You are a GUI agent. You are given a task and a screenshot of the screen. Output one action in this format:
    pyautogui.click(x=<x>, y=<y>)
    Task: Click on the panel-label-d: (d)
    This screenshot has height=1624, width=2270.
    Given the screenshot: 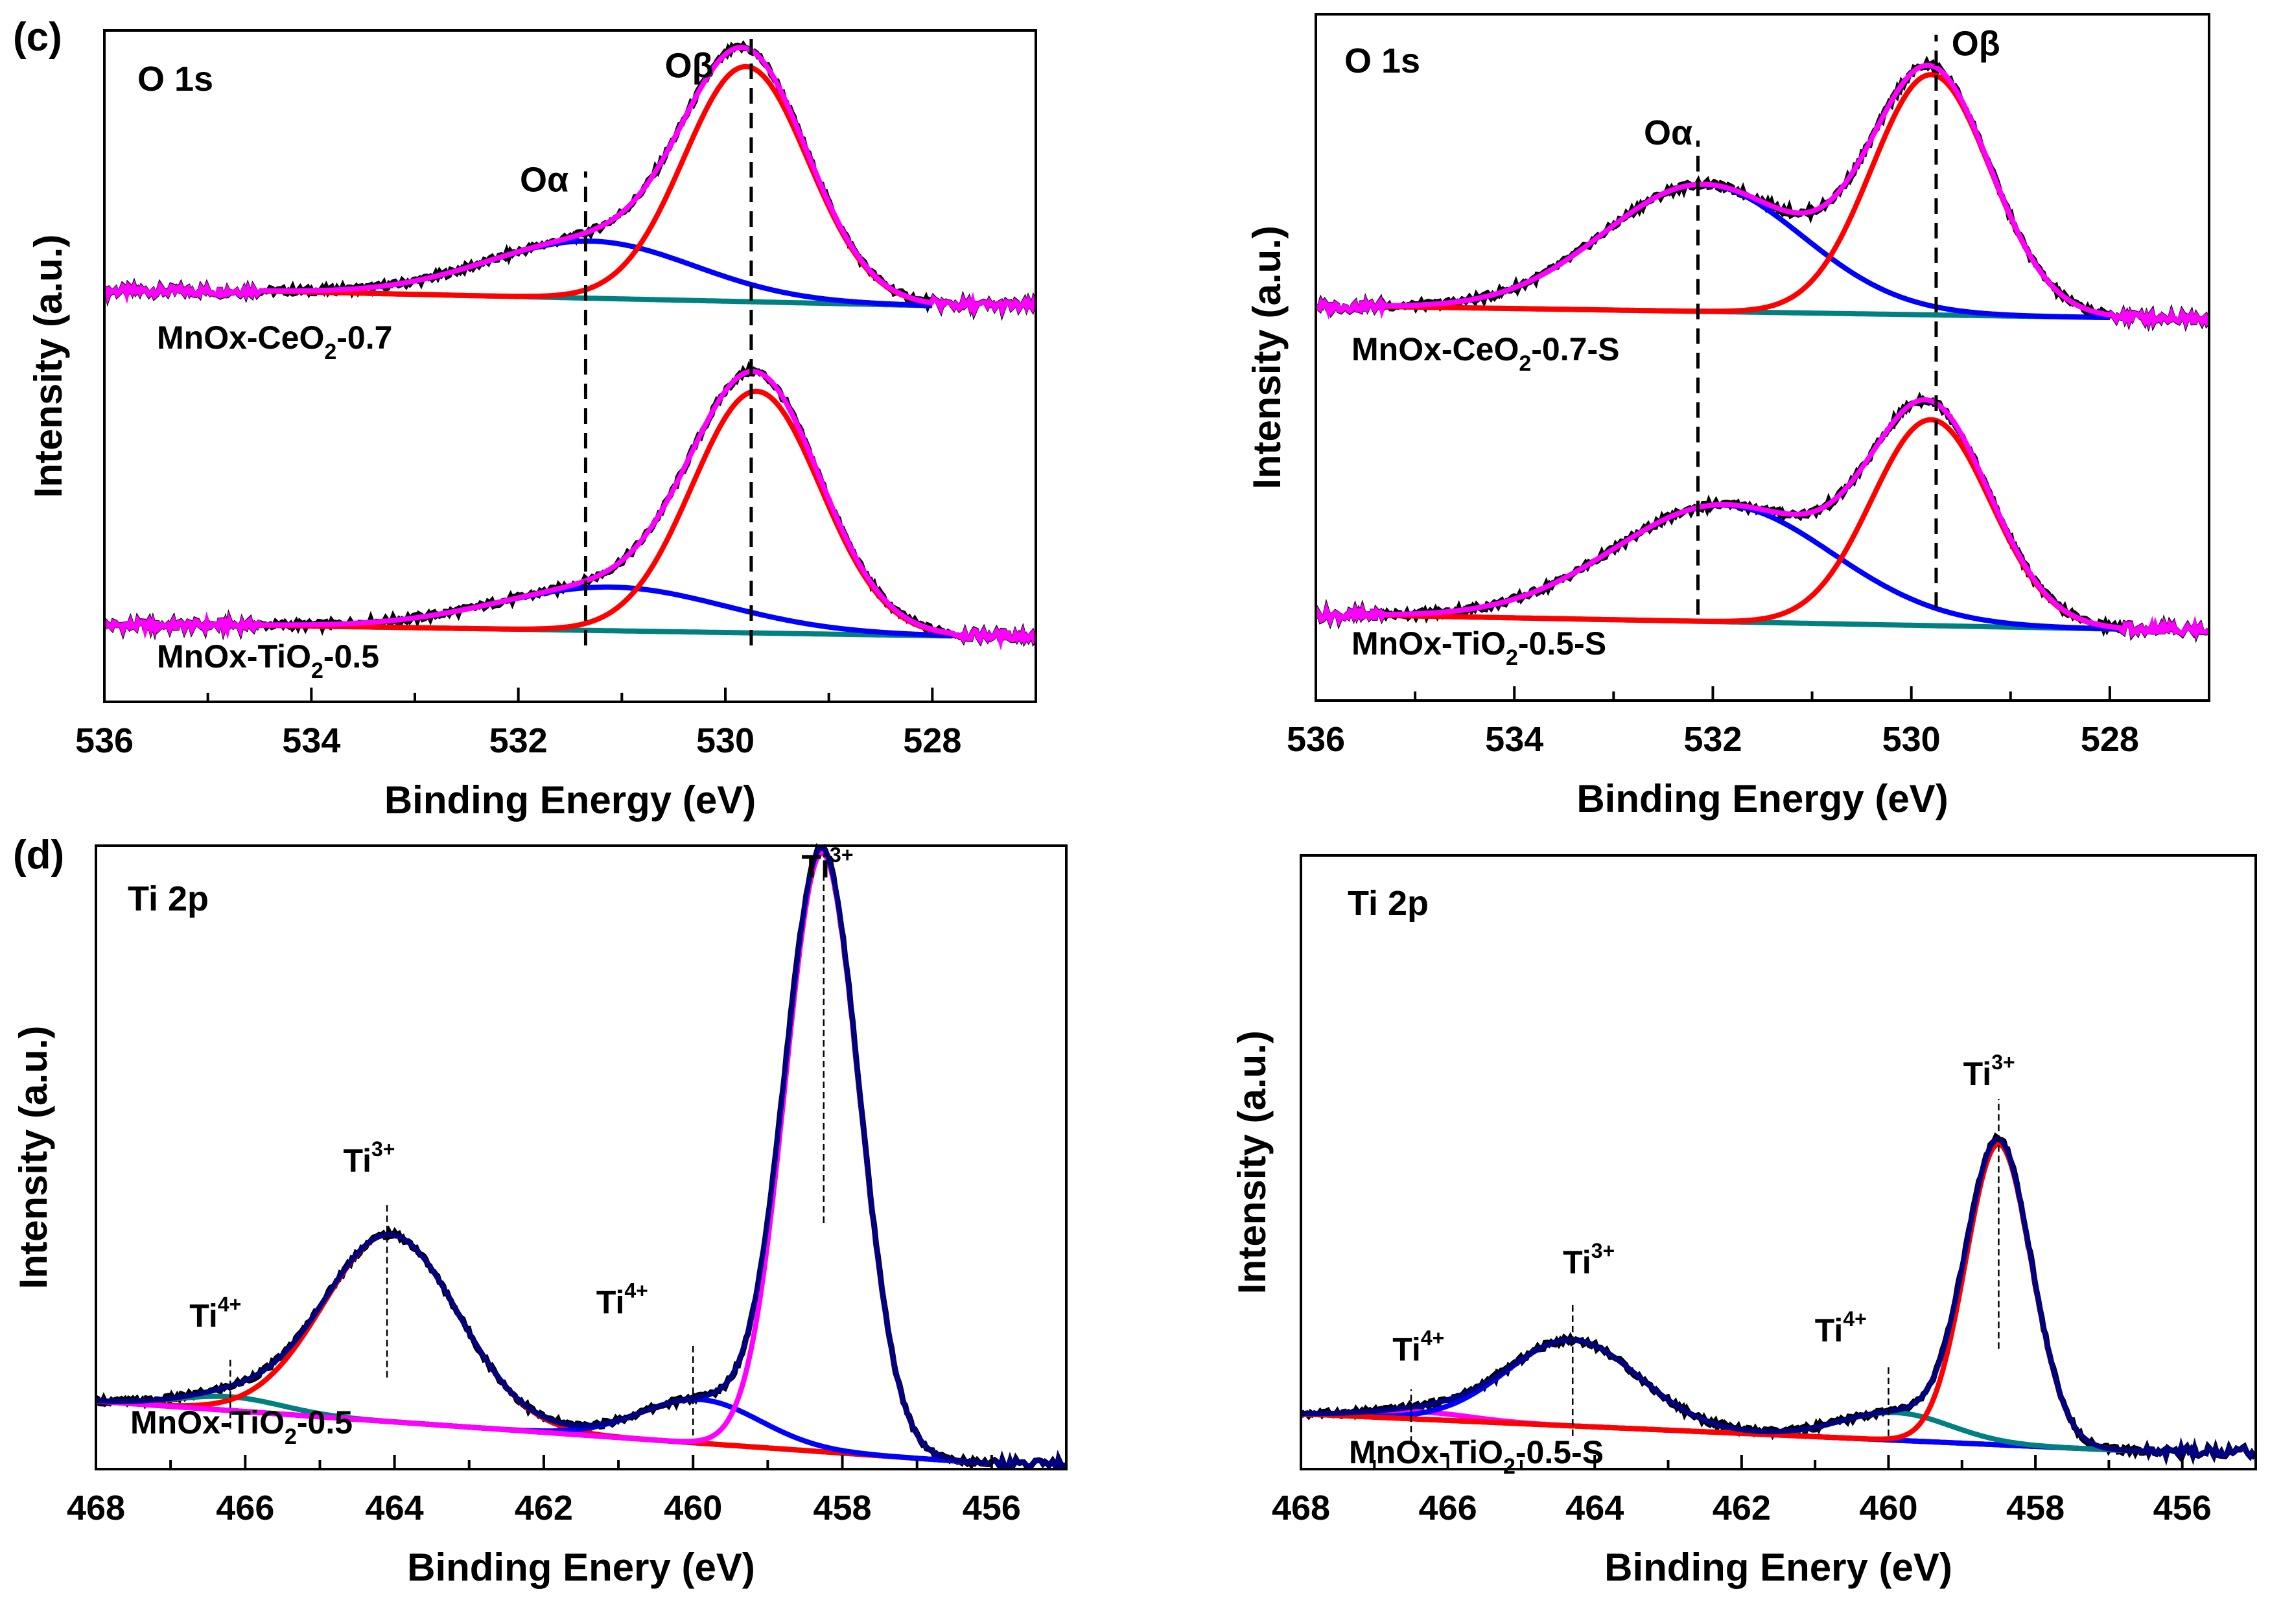 What is the action you would take?
    pyautogui.click(x=38, y=855)
    